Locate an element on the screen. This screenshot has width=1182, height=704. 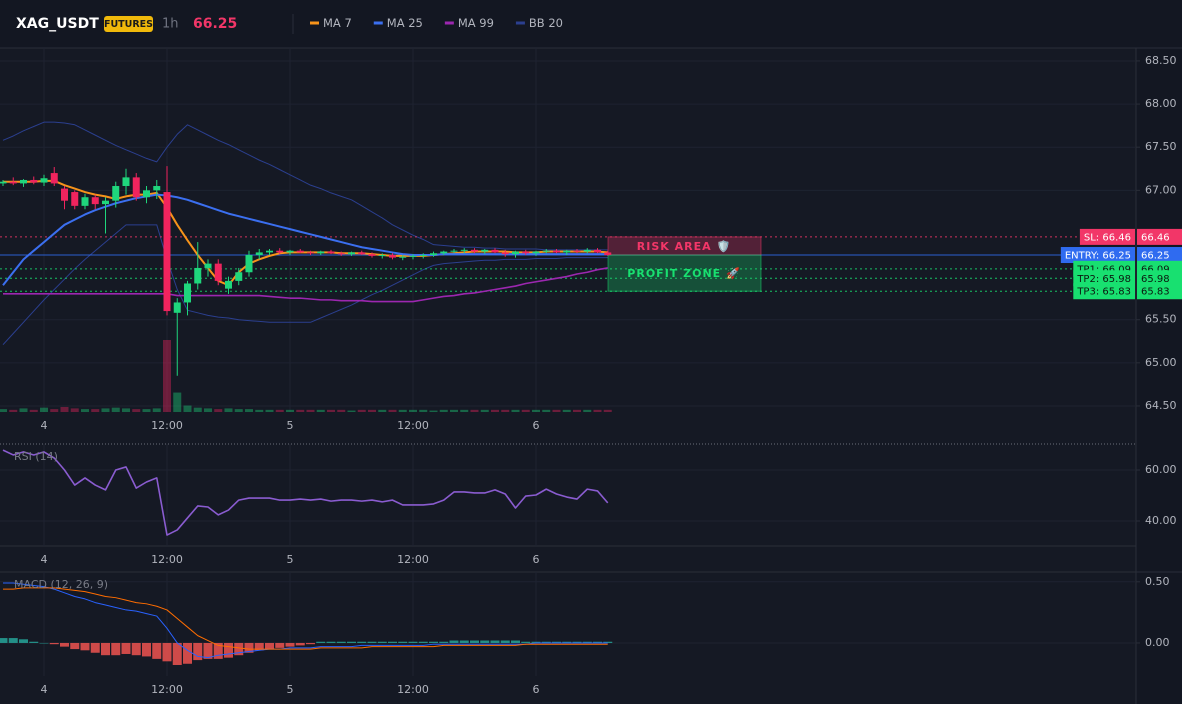
moving-average is located at coordinates (305, 285).